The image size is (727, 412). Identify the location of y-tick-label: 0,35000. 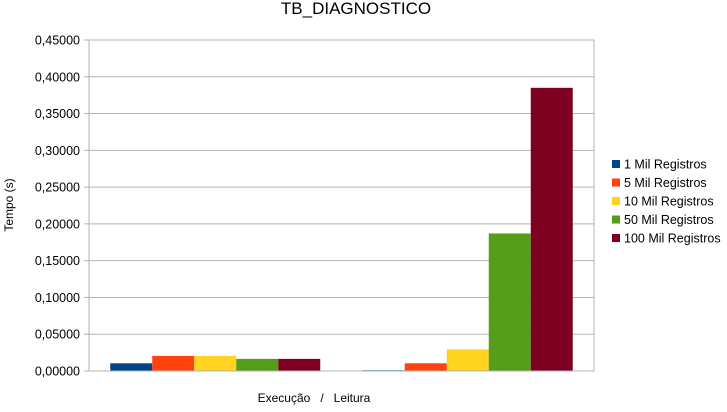
(57, 114).